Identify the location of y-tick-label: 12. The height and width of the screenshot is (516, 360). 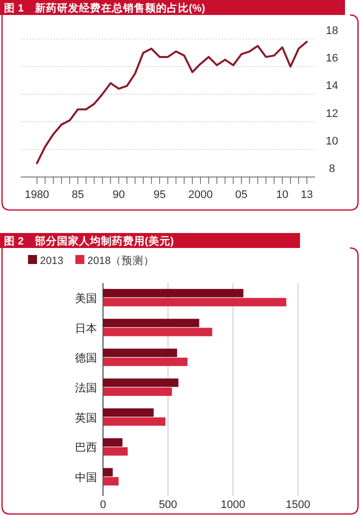
(332, 114).